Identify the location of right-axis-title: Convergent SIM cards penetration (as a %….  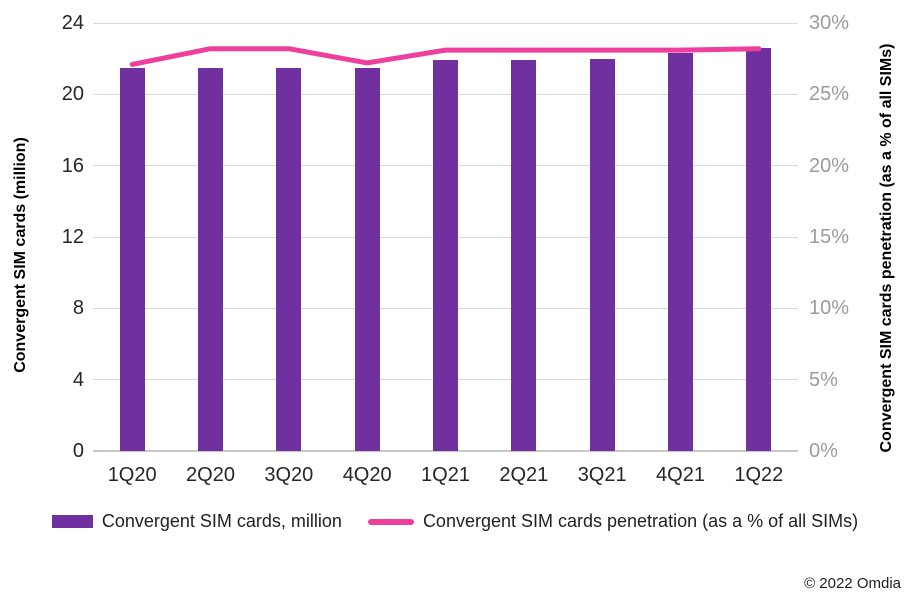
(886, 248).